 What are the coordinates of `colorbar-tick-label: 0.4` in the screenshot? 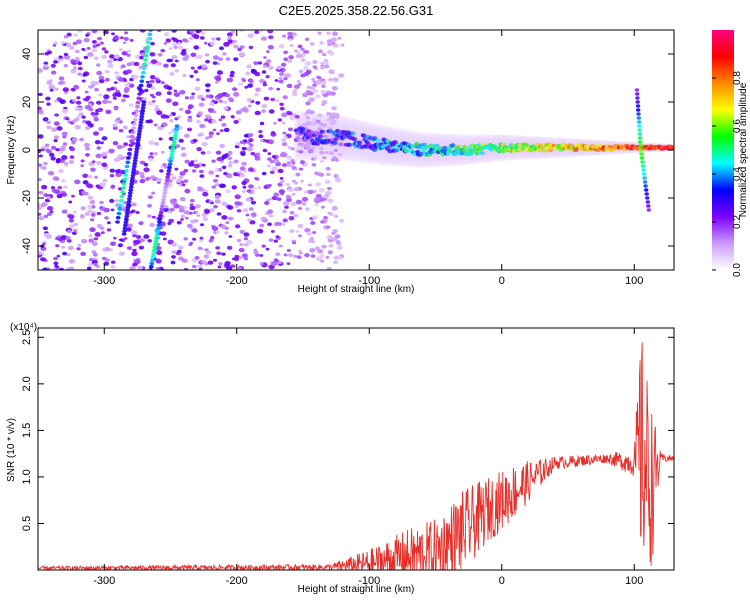 It's located at (737, 174).